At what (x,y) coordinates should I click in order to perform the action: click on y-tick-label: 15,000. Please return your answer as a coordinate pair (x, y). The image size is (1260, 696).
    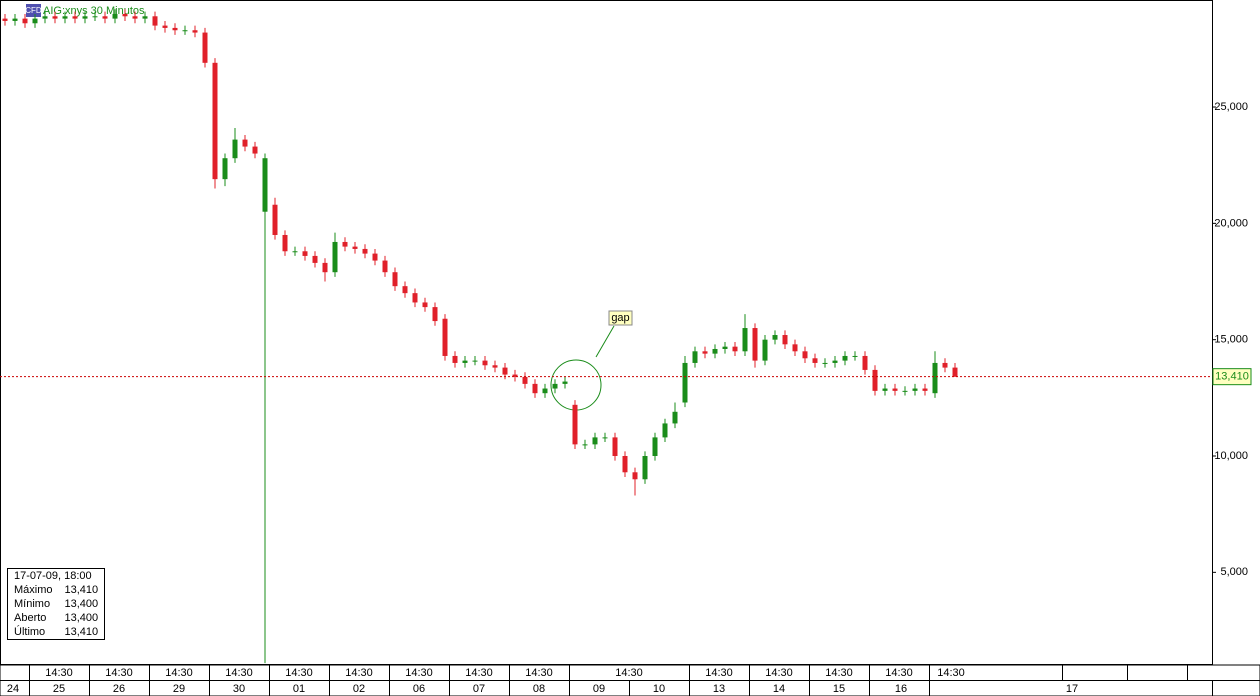
    Looking at the image, I should click on (1231, 340).